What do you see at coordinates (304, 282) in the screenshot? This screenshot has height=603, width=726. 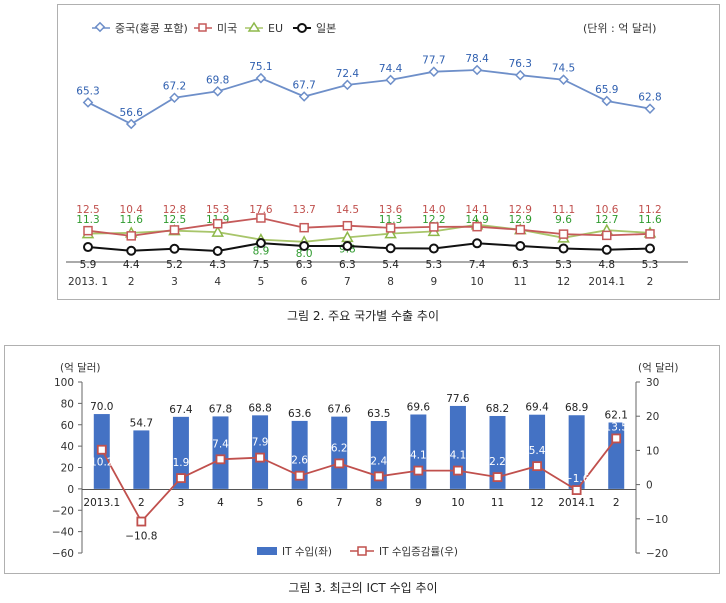 I see `chart1-x-tick-5: 6` at bounding box center [304, 282].